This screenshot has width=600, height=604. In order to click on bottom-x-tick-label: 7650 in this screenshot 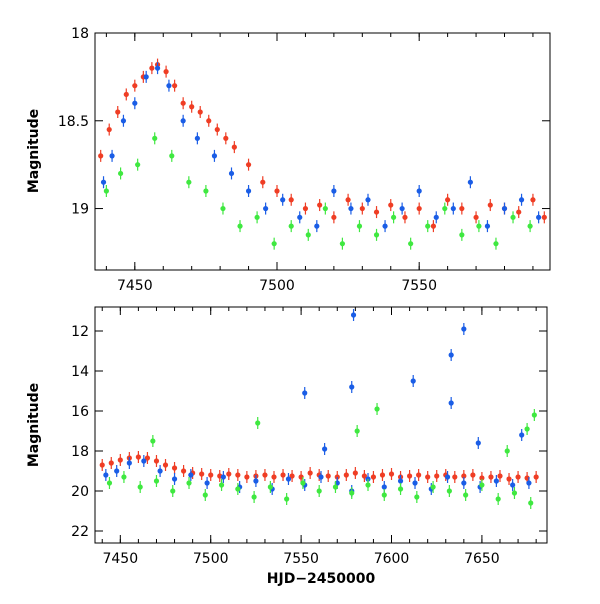, I will do `click(482, 559)`.